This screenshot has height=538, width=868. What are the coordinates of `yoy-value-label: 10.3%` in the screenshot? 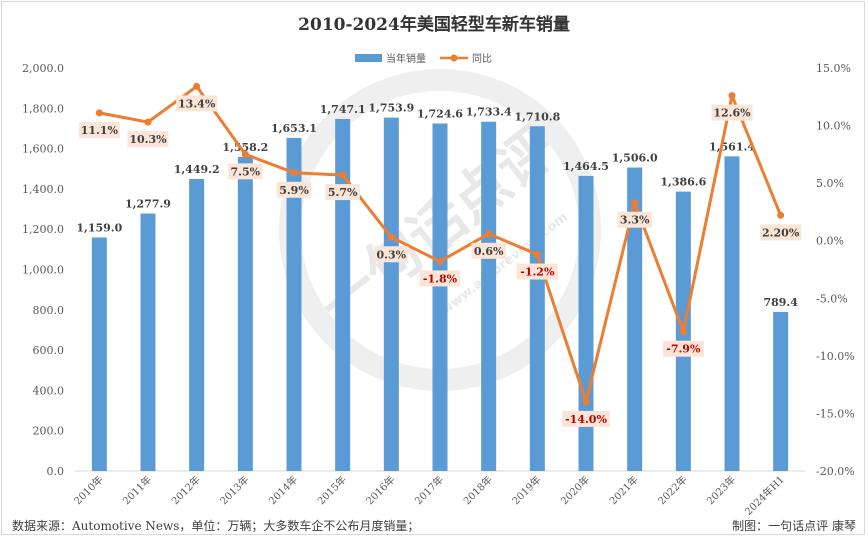 It's located at (148, 139).